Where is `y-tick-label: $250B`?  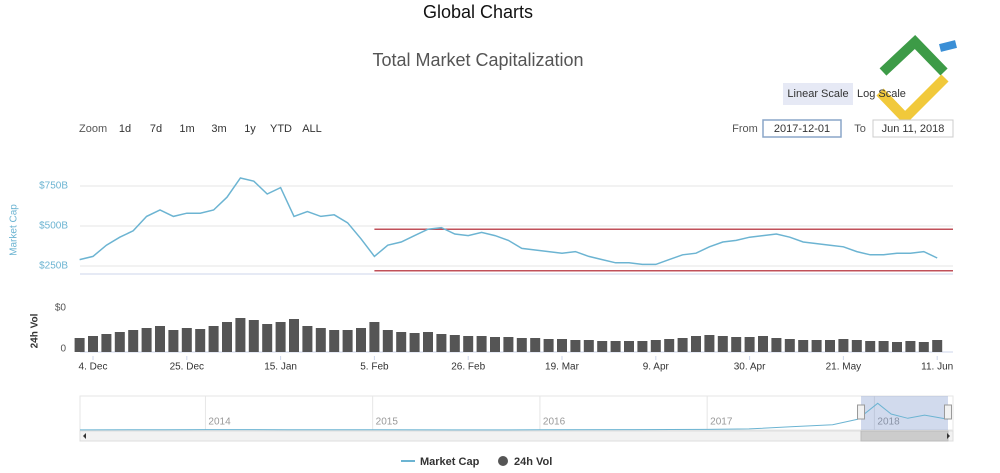 y-tick-label: $250B is located at coordinates (53, 266).